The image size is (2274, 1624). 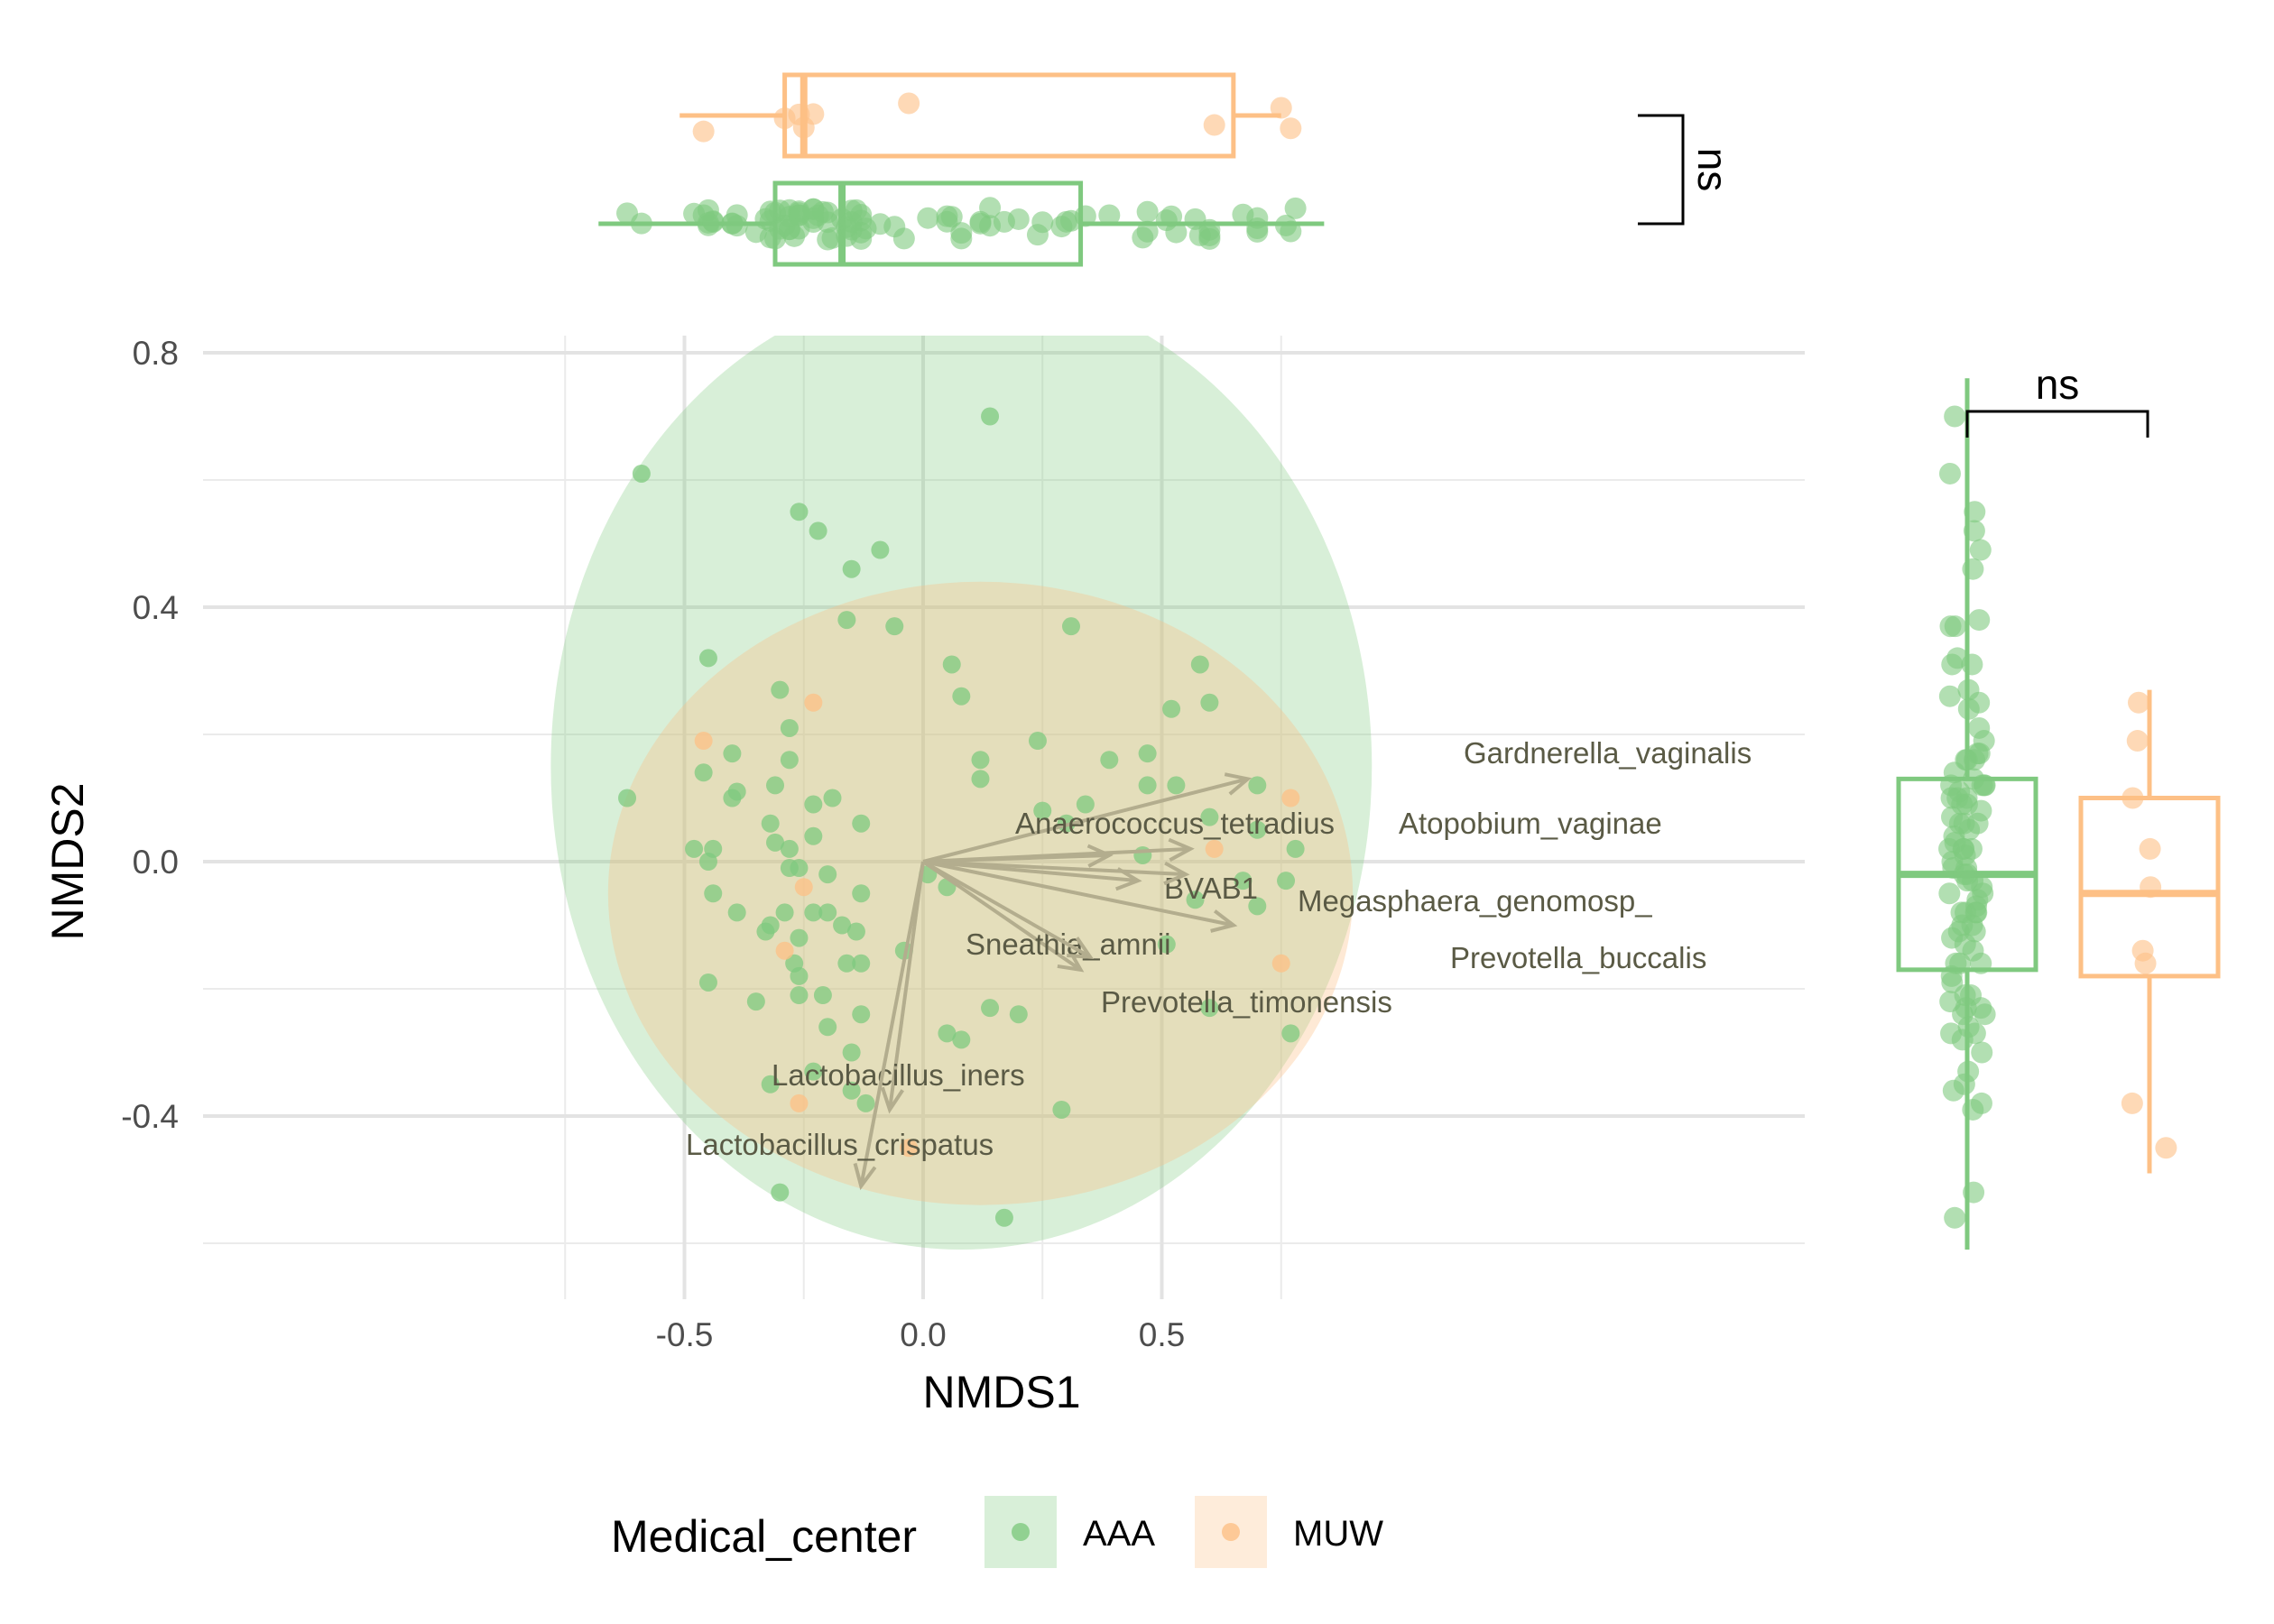 I want to click on x-tick-label: -0.5, so click(x=685, y=1335).